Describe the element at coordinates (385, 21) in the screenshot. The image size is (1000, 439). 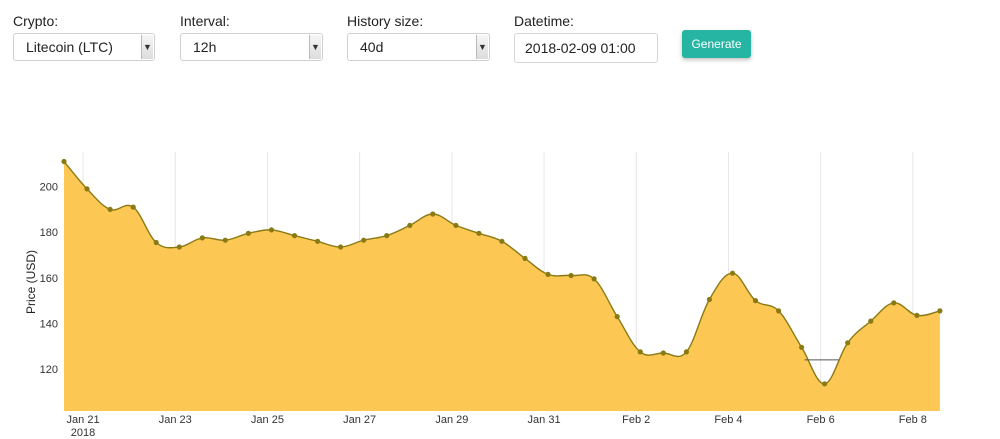
I see `history-label: History size:` at that location.